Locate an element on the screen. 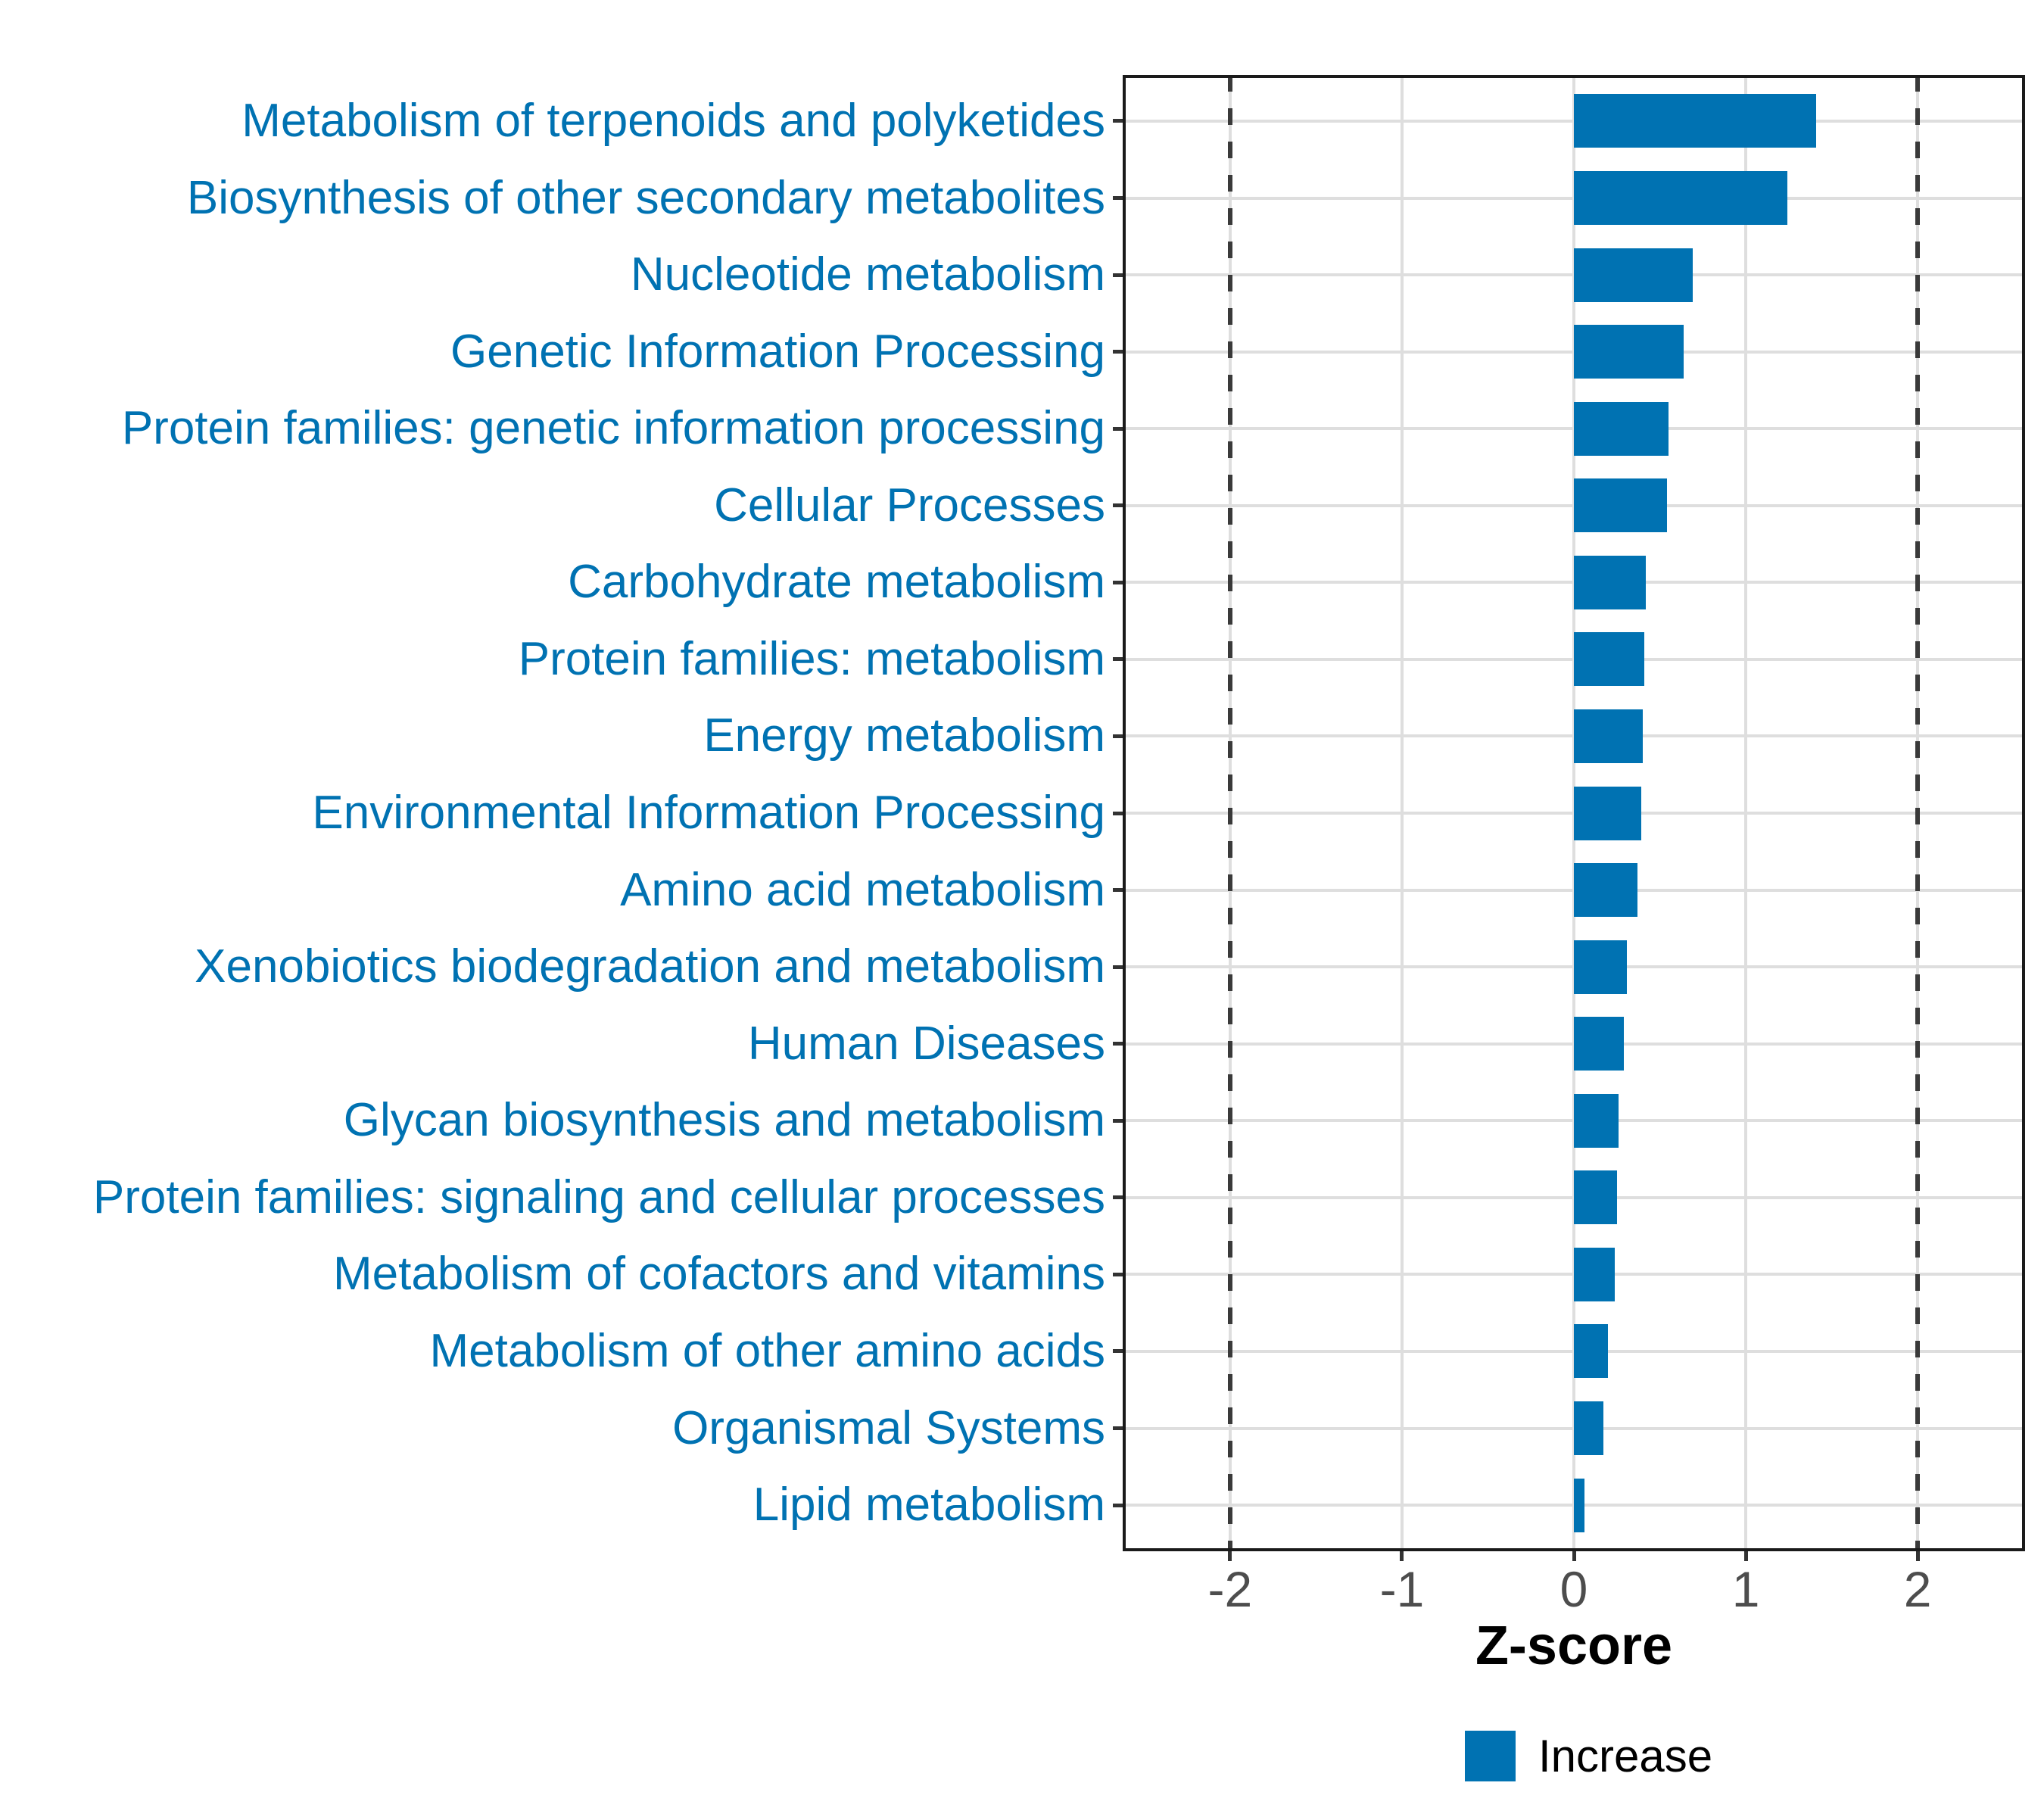 The width and height of the screenshot is (2044, 1817). bar-protein-families-metabolism is located at coordinates (1610, 659).